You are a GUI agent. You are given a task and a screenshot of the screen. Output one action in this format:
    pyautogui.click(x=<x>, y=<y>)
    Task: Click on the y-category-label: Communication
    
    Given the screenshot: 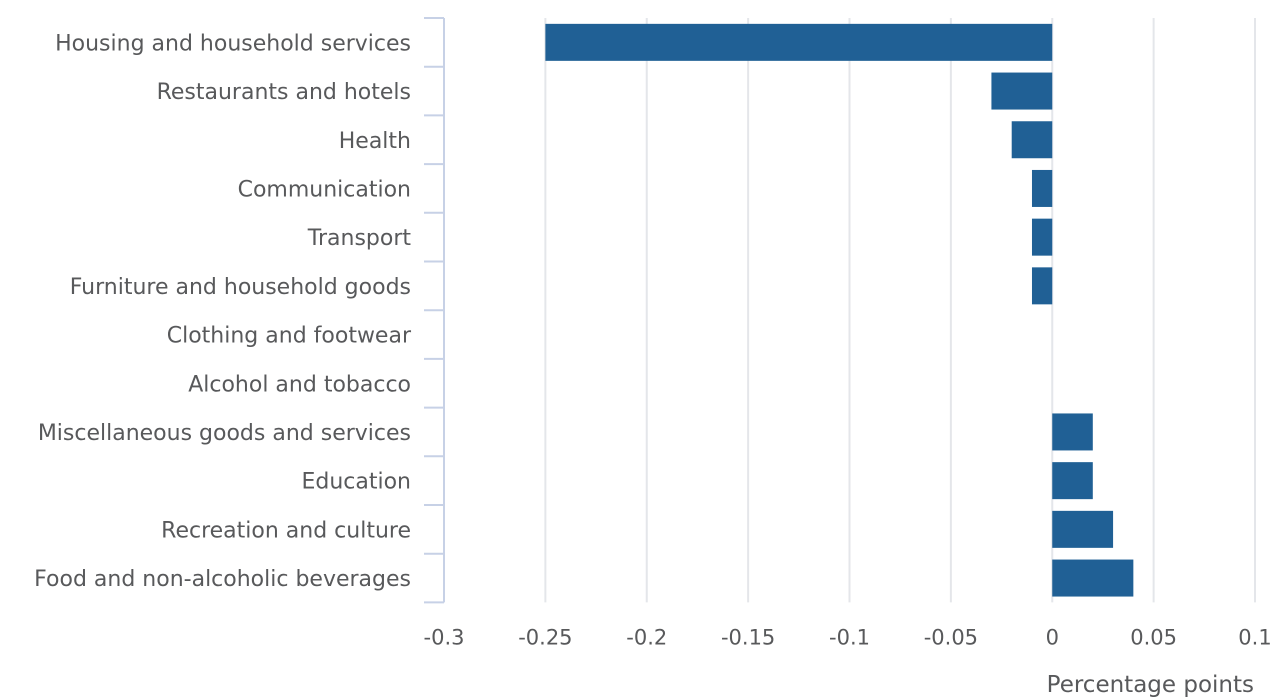 What is the action you would take?
    pyautogui.click(x=324, y=189)
    